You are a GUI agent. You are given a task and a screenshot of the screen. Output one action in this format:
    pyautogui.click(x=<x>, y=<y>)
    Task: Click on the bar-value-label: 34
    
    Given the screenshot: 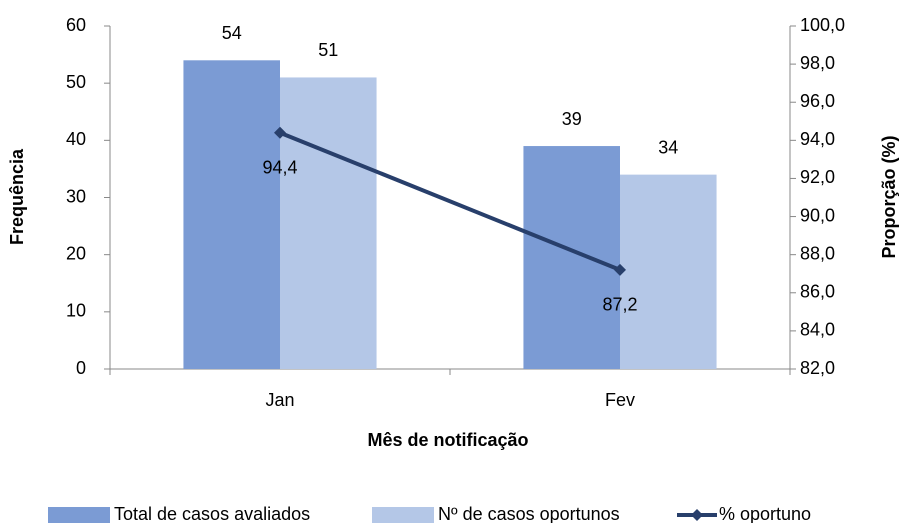 What is the action you would take?
    pyautogui.click(x=668, y=147)
    